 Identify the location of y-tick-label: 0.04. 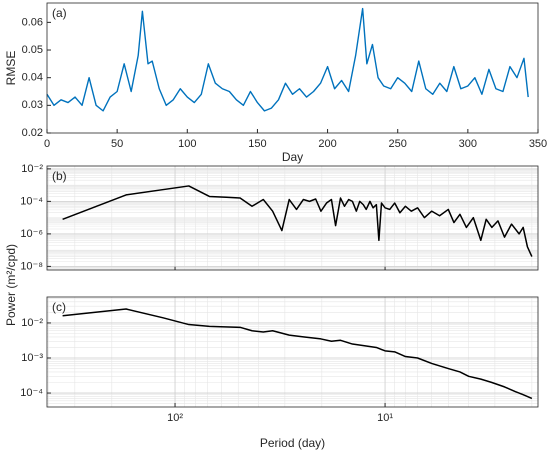
(32, 78).